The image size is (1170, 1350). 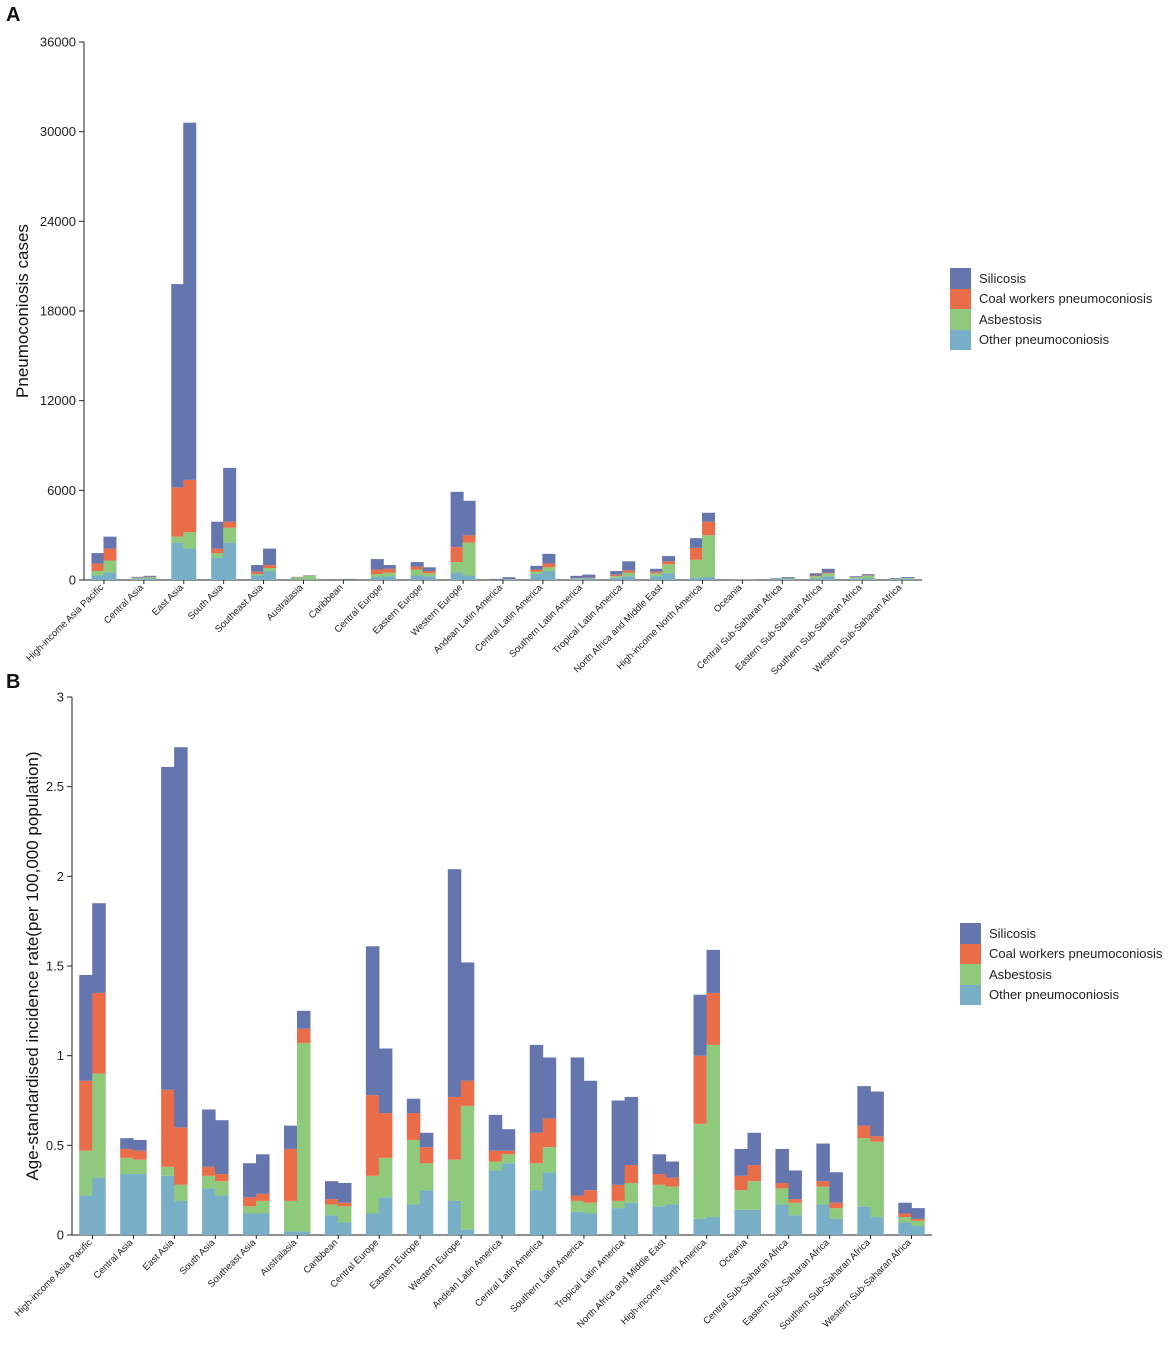 I want to click on y-tick-label: 3, so click(x=60, y=697).